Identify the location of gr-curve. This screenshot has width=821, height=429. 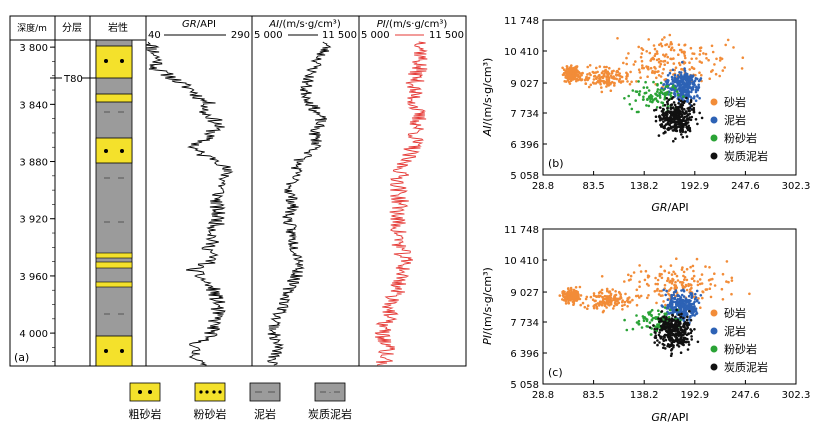
(190, 203).